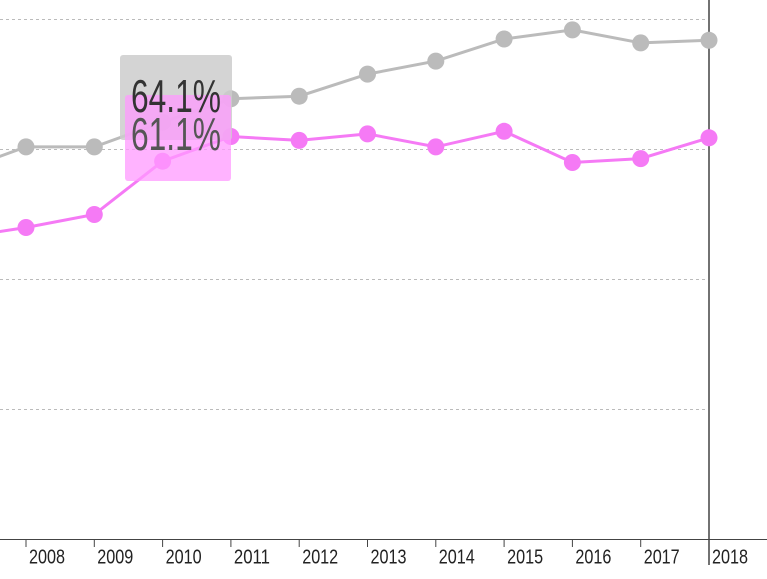 The height and width of the screenshot is (579, 767). Describe the element at coordinates (176, 134) in the screenshot. I see `tooltip-value: 61.1%` at that location.